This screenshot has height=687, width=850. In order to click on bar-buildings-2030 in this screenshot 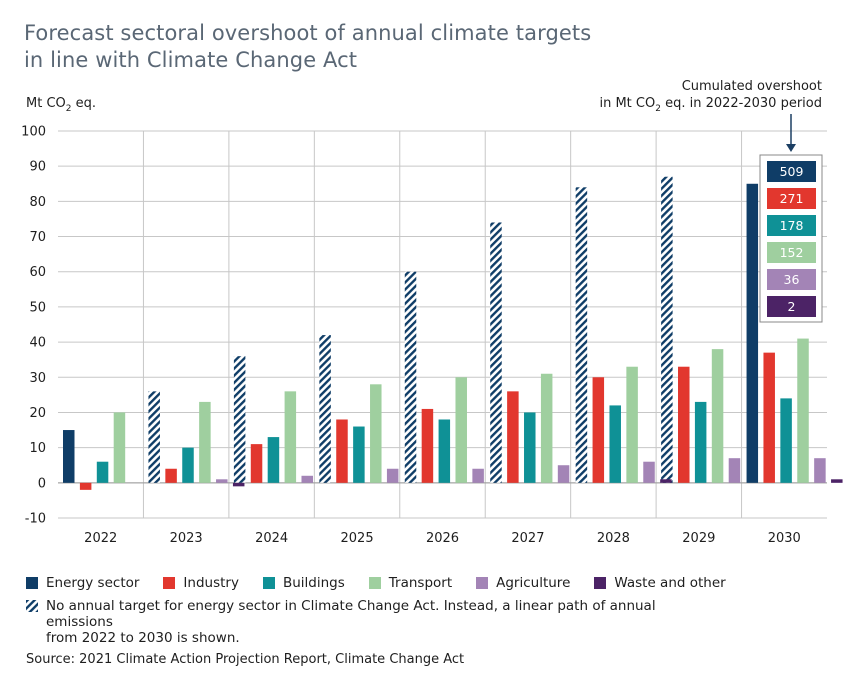, I will do `click(786, 440)`.